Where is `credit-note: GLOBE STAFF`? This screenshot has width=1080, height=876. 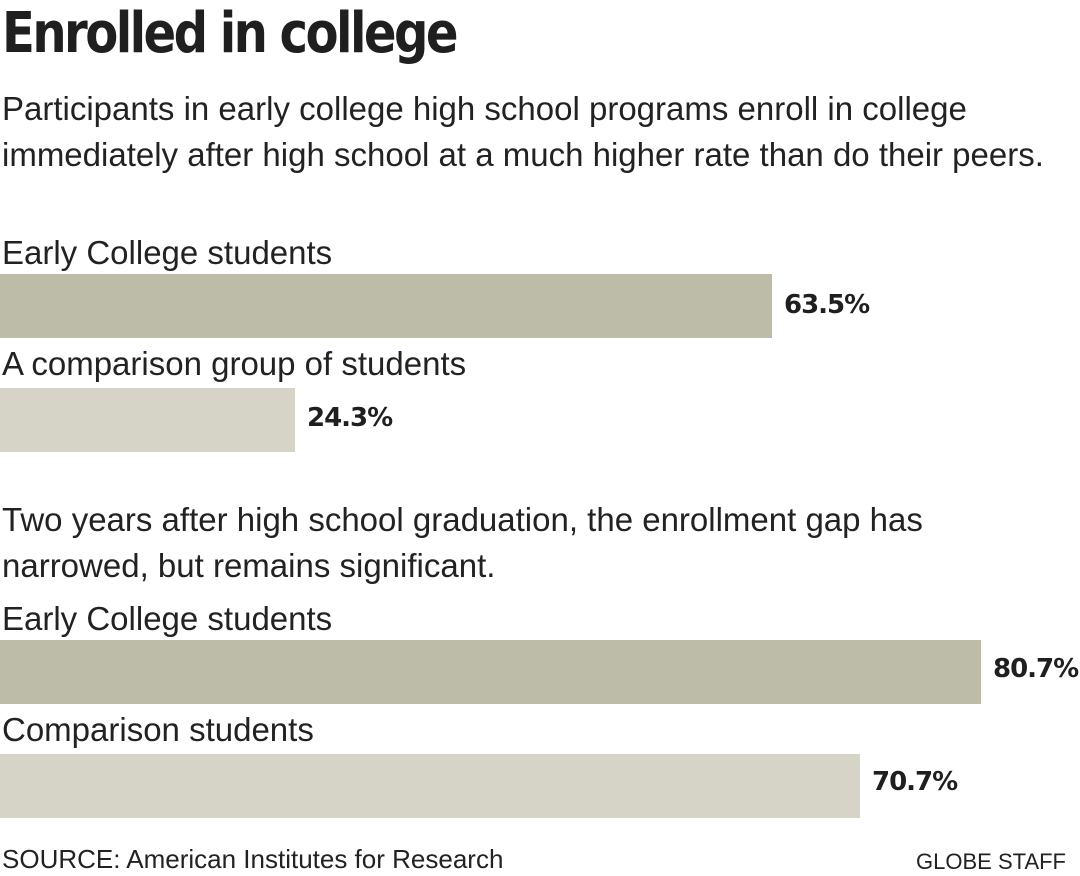
credit-note: GLOBE STAFF is located at coordinates (991, 861).